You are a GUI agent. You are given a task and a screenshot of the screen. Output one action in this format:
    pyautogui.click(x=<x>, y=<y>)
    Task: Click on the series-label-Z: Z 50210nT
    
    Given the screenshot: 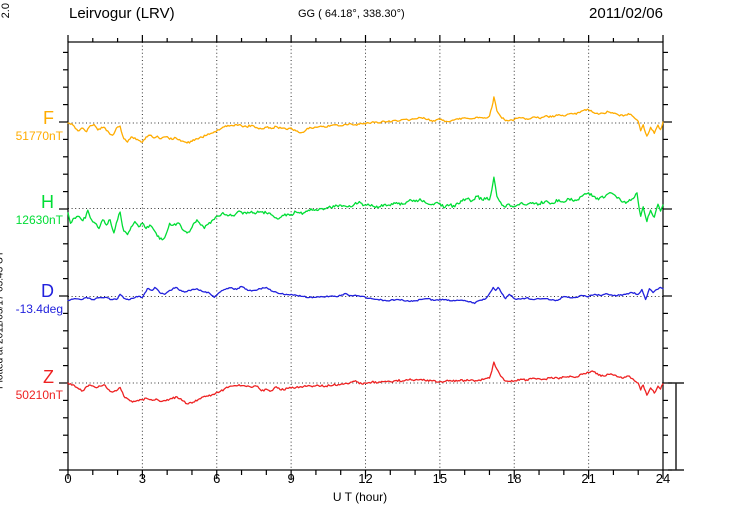 What is the action you would take?
    pyautogui.click(x=39, y=384)
    